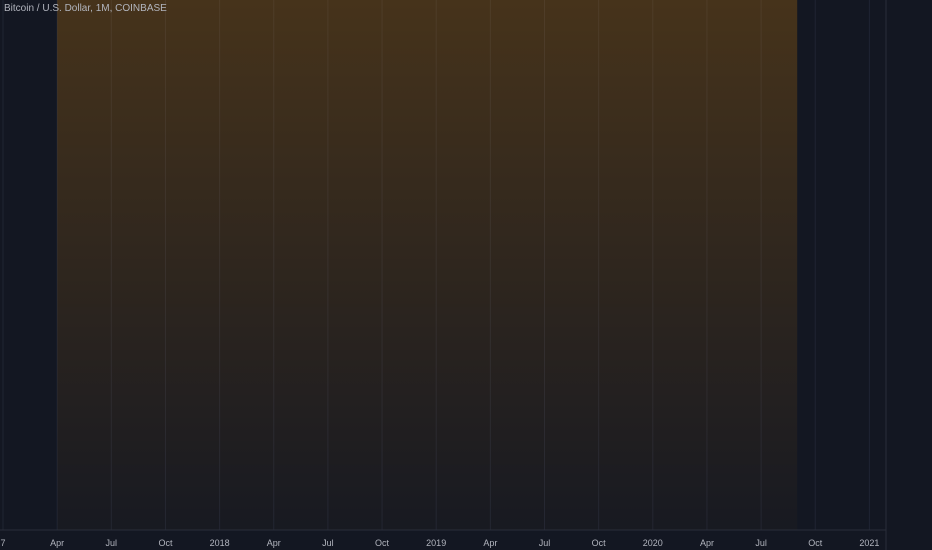  Describe the element at coordinates (85, 8) in the screenshot. I see `chart-title: Bitcoin / U.S. Dollar, 1M, COINBASE` at that location.